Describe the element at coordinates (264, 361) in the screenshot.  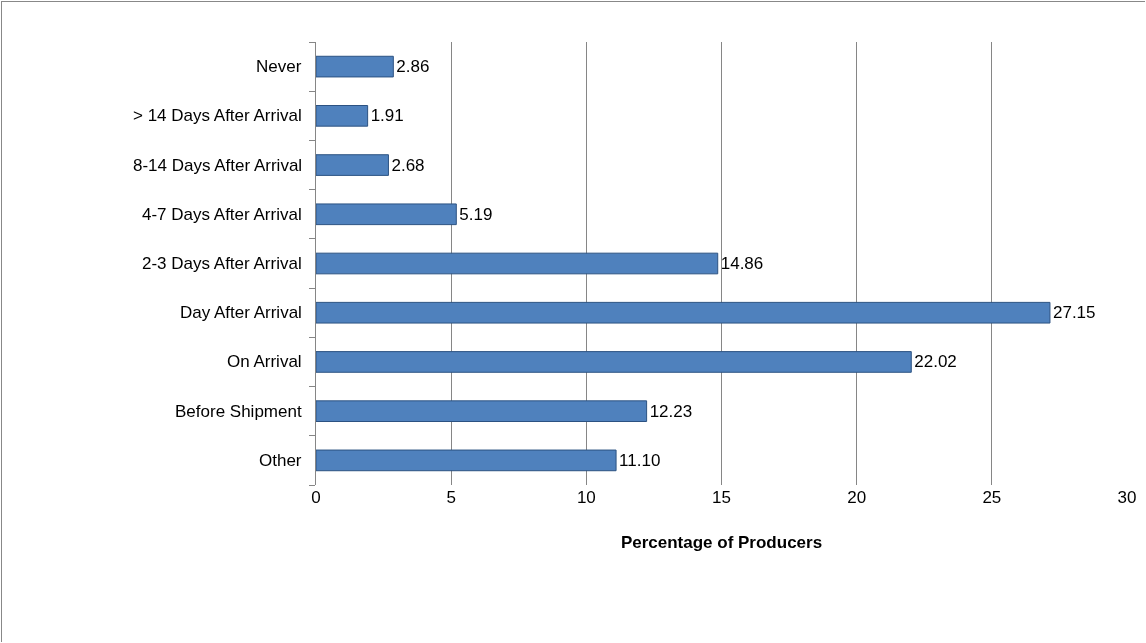
I see `y-tick-label: On Arrival` at that location.